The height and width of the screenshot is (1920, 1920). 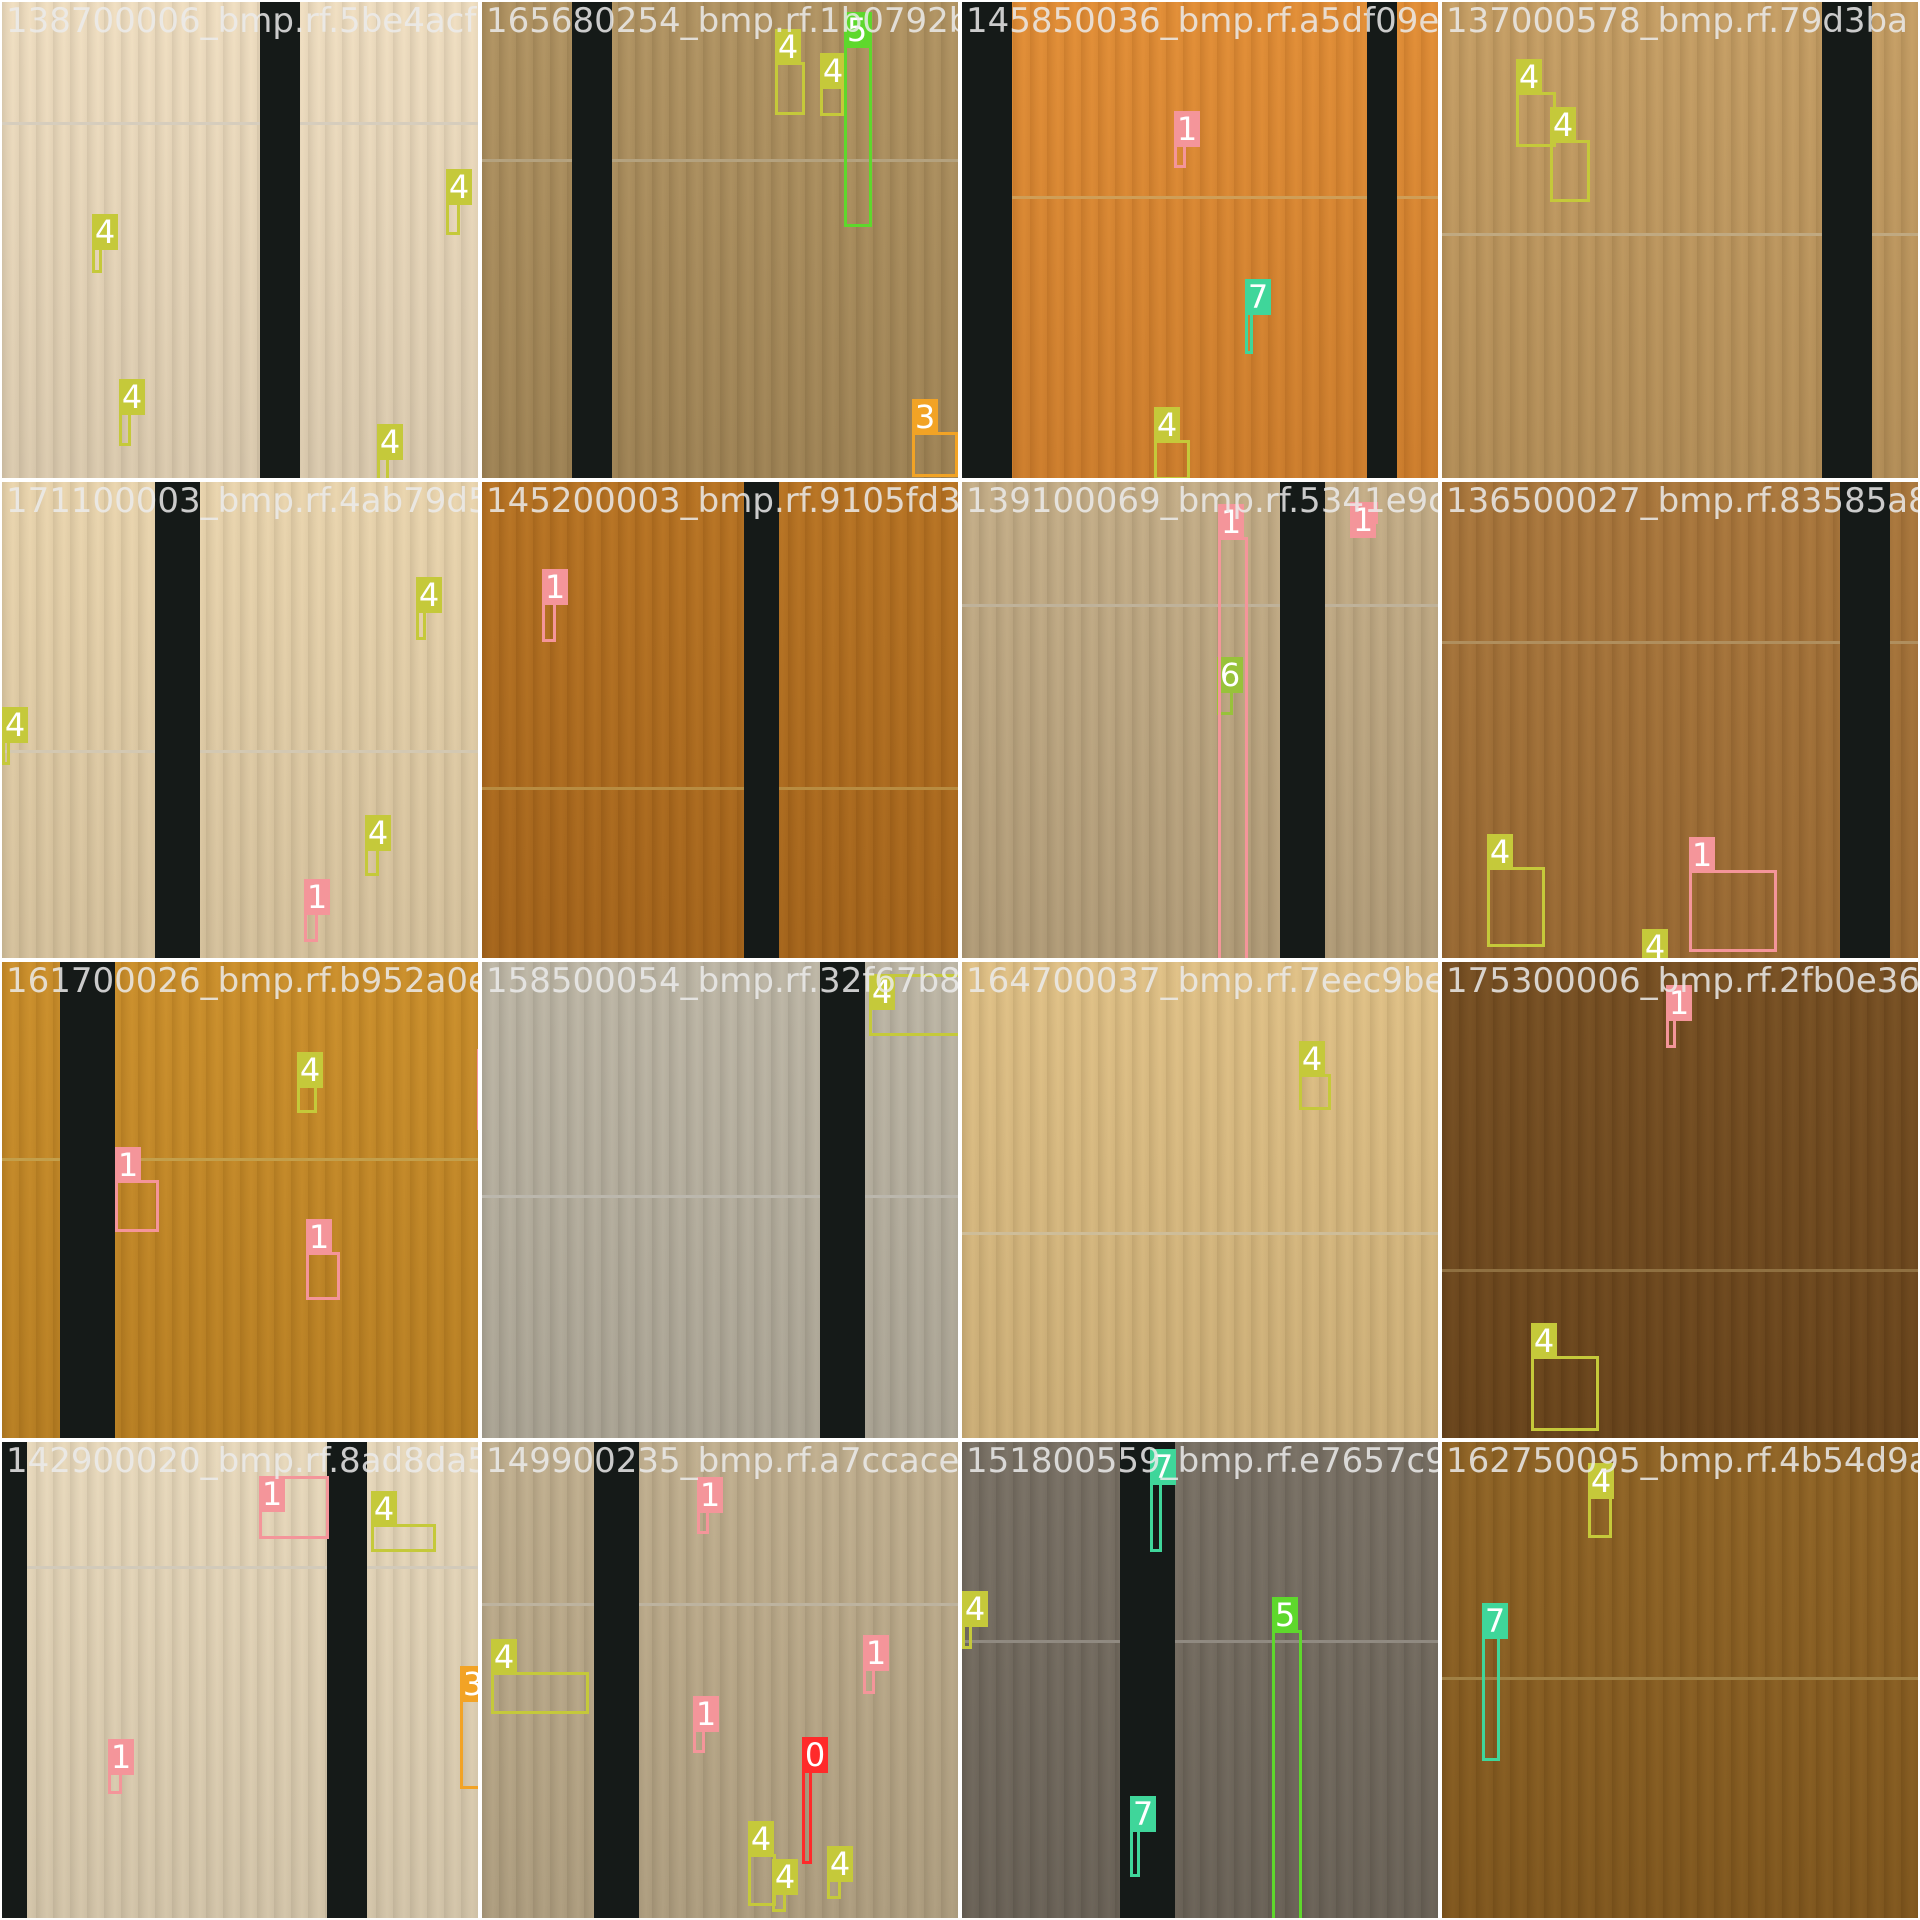 What do you see at coordinates (1200, 720) in the screenshot?
I see `image-tile: 139100069_bmp.rf.5341e9c2 1 6 1` at bounding box center [1200, 720].